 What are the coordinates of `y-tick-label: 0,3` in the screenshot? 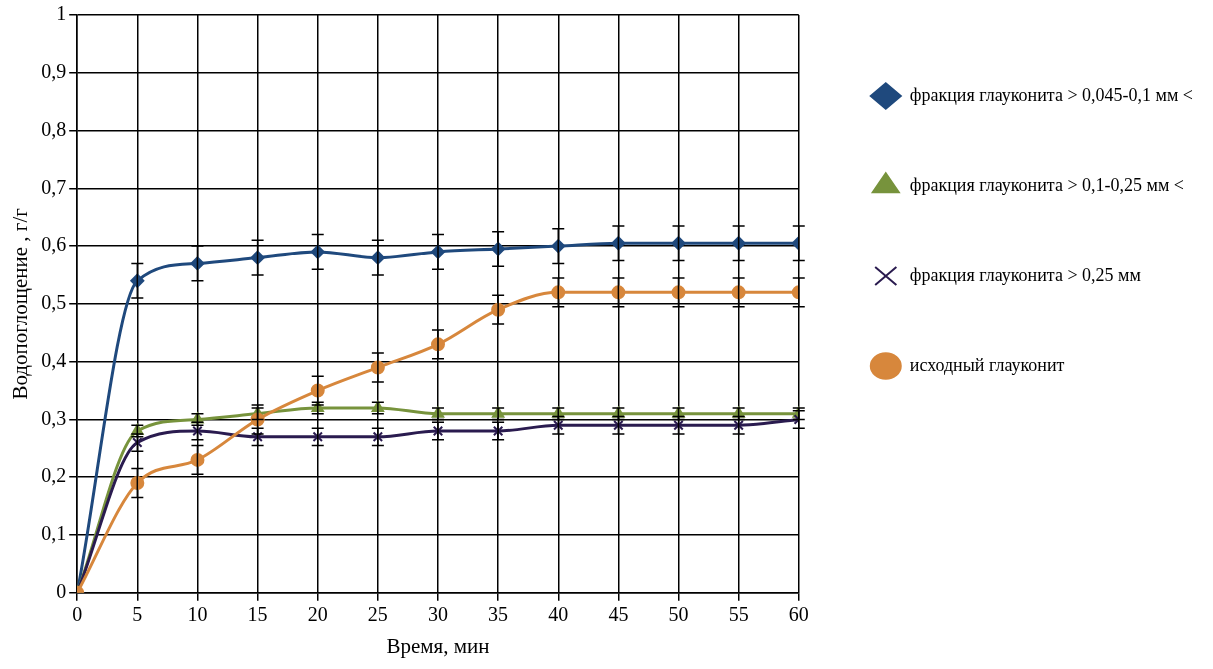 It's located at (54, 417).